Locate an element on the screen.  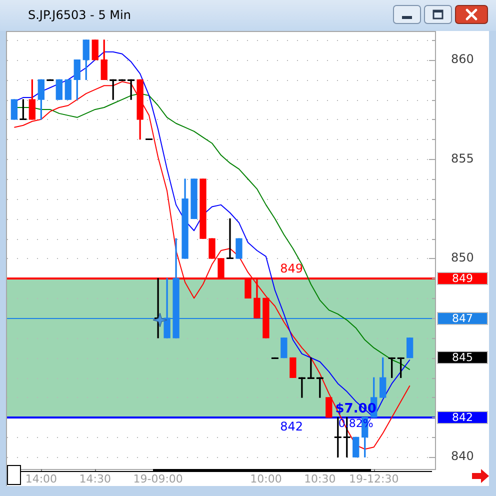
annotation: 842 is located at coordinates (292, 426).